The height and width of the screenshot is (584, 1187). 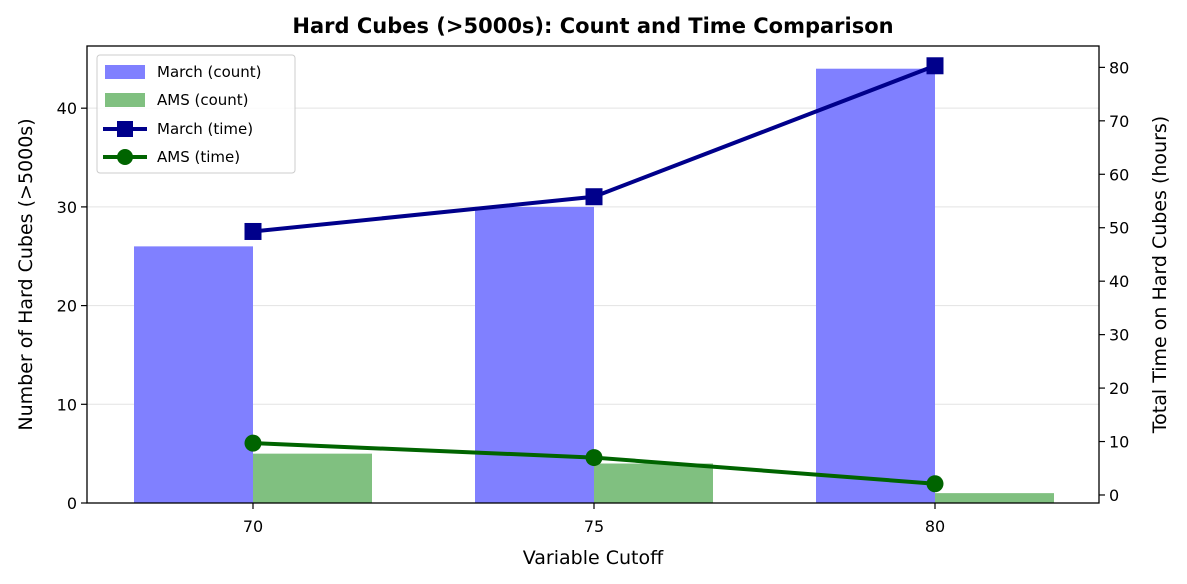 I want to click on y2-axis-label: Total Time on Hard Cubes (hours), so click(x=1160, y=275).